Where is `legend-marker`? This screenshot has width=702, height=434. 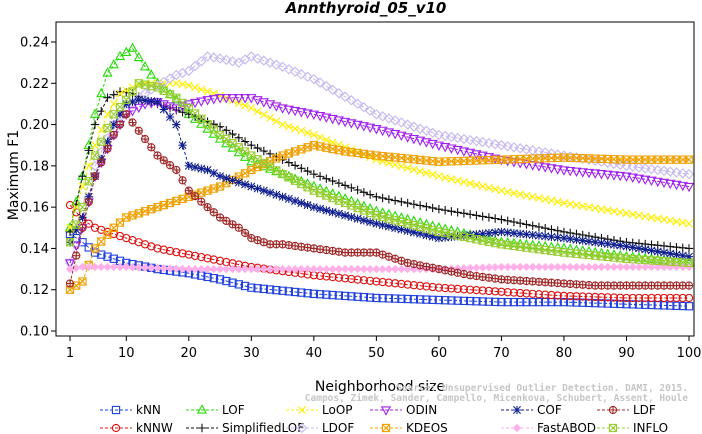 legend-marker is located at coordinates (116, 428).